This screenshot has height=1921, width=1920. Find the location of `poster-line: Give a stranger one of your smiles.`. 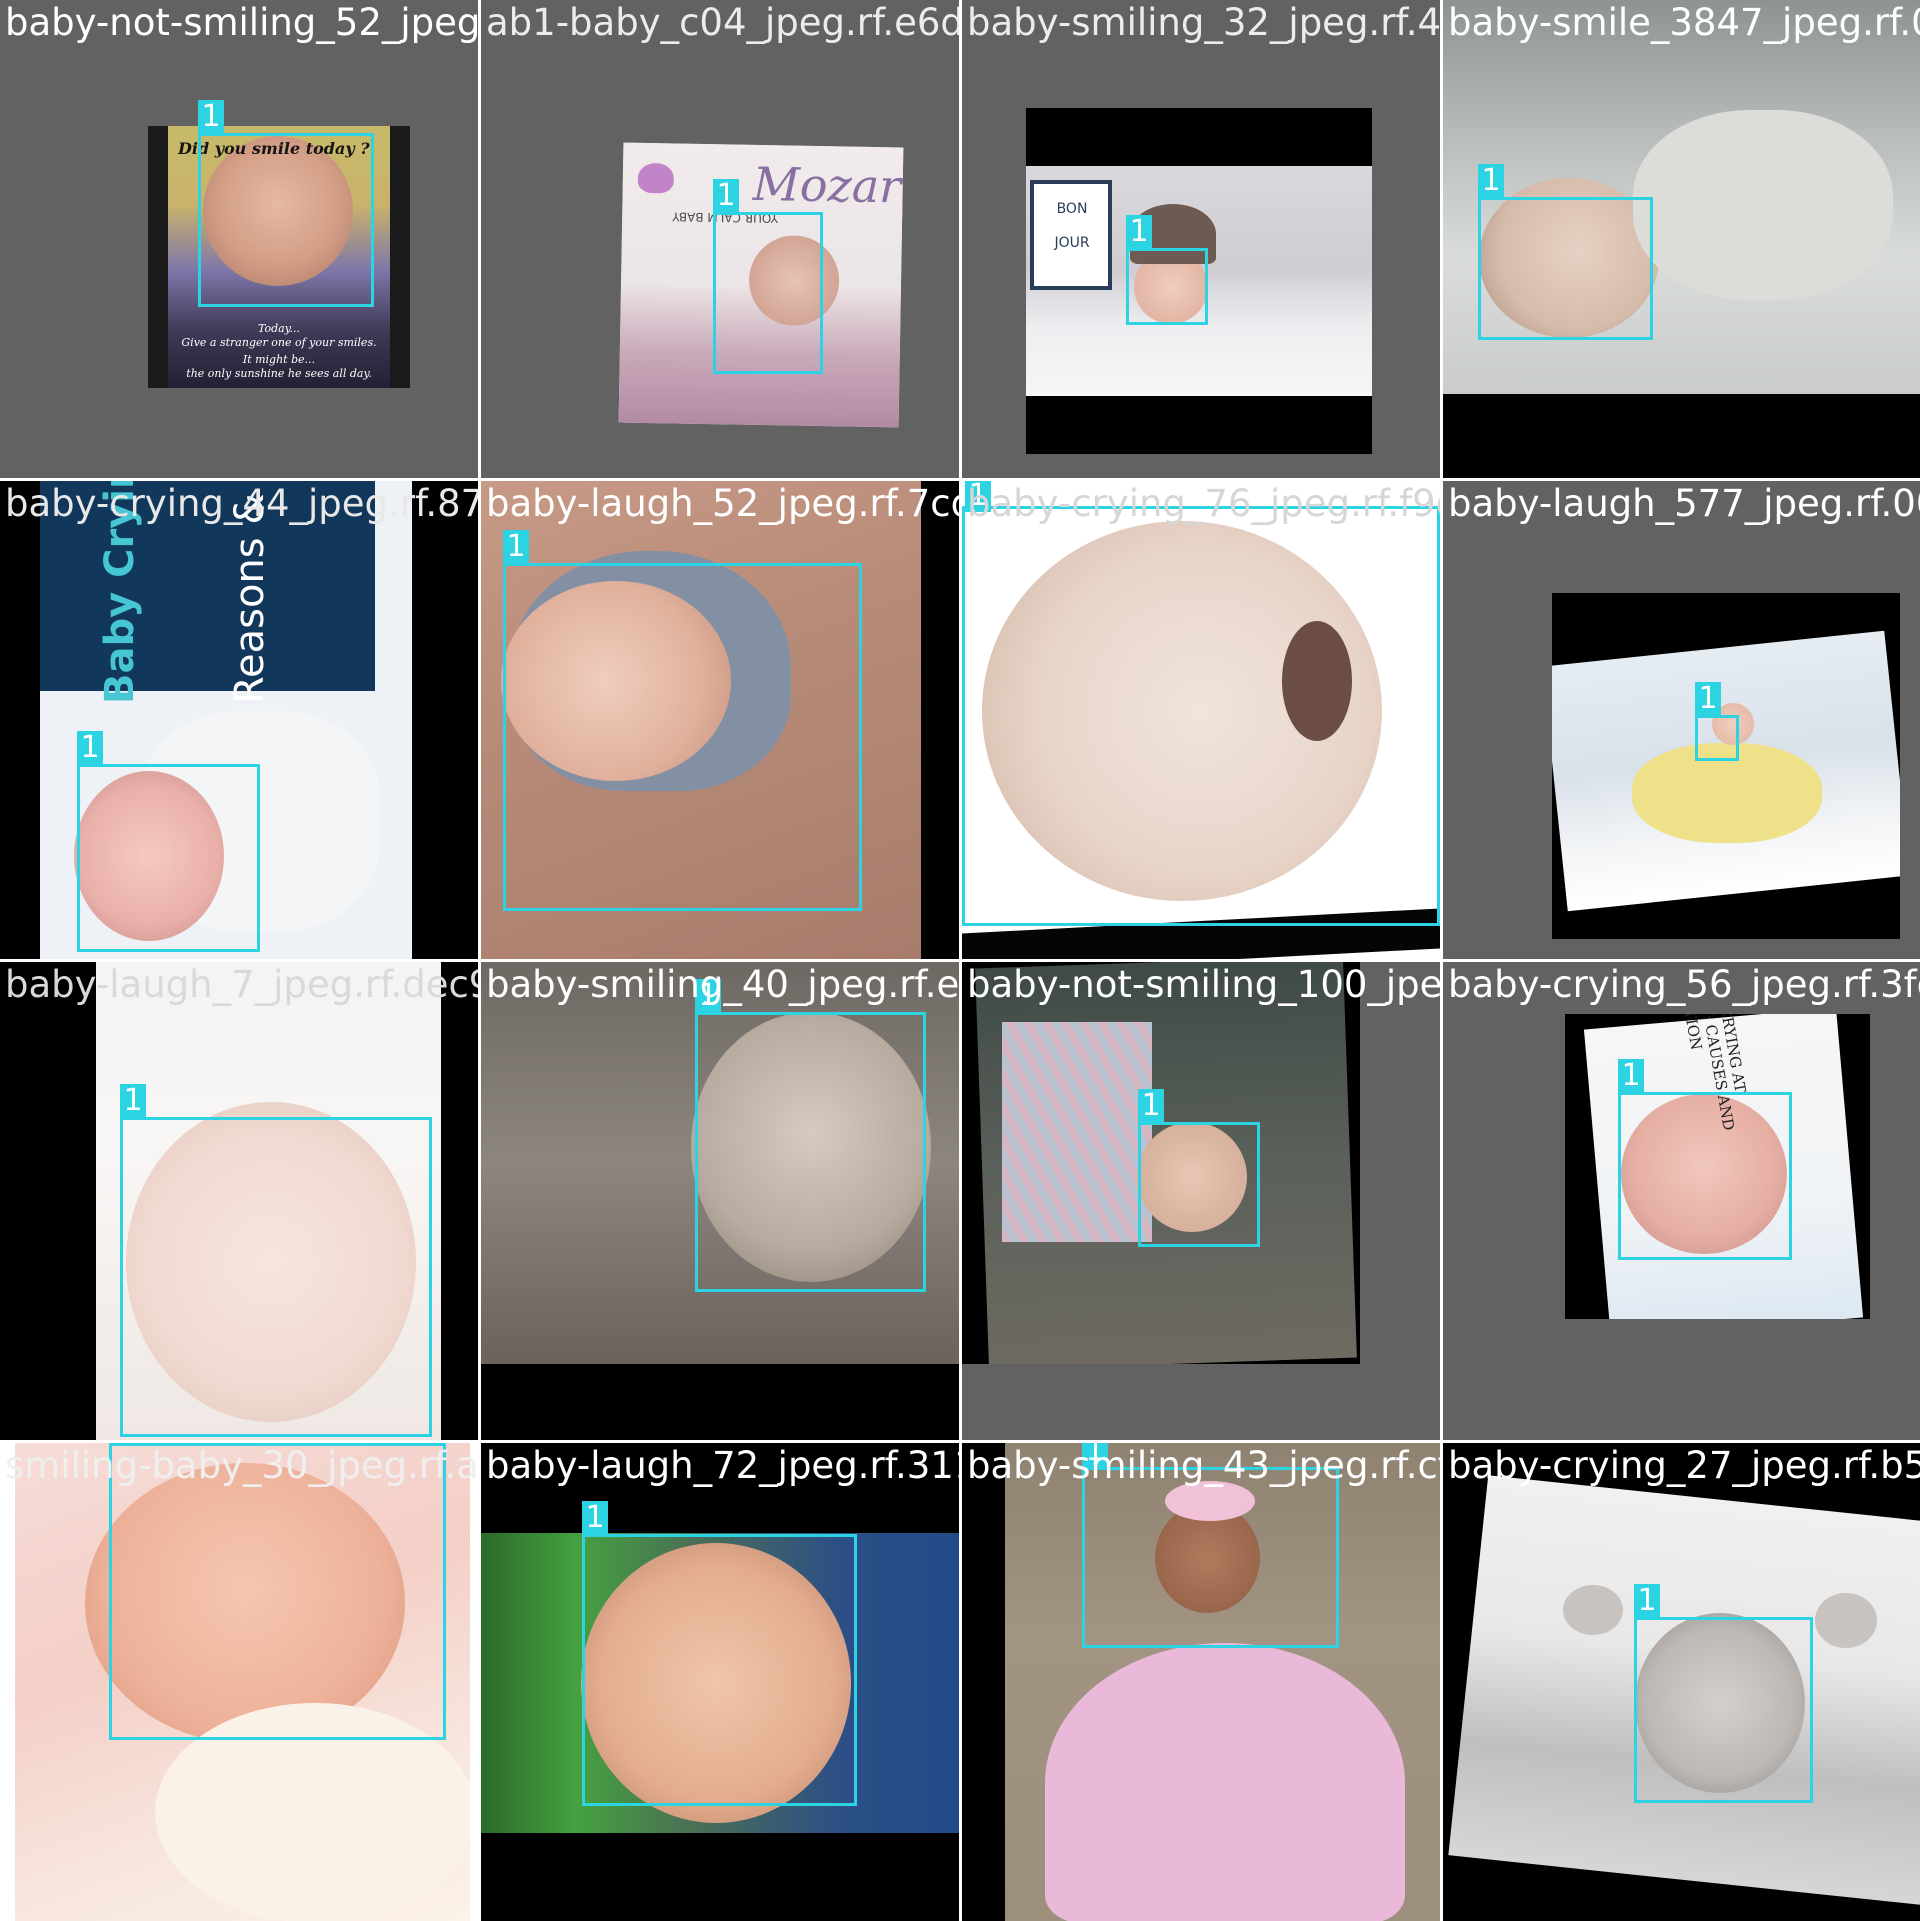

poster-line: Give a stranger one of your smiles. is located at coordinates (279, 343).